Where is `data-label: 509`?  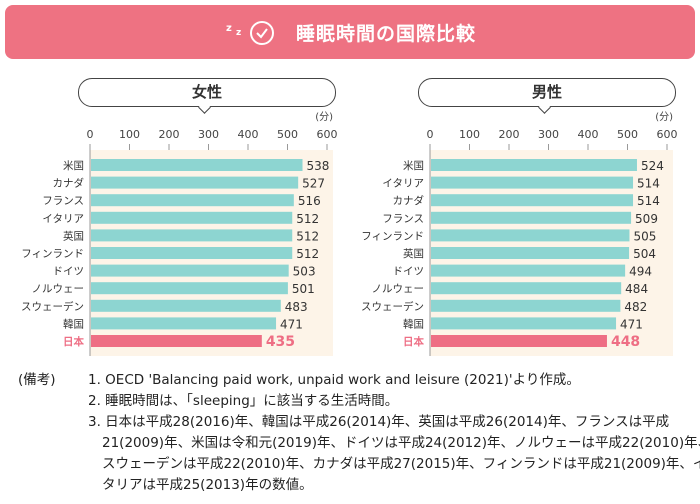
data-label: 509 is located at coordinates (646, 219).